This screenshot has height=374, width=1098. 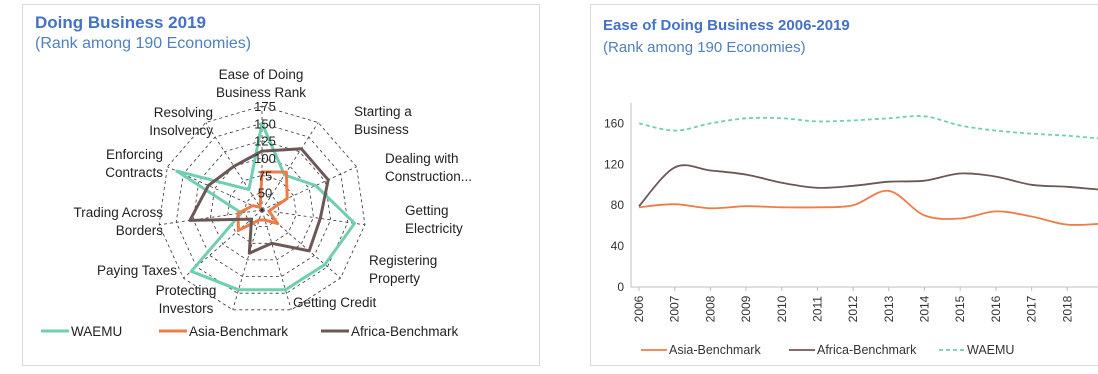 I want to click on line-legend-label-asia-benchmark: Asia-Benchmark, so click(x=715, y=350).